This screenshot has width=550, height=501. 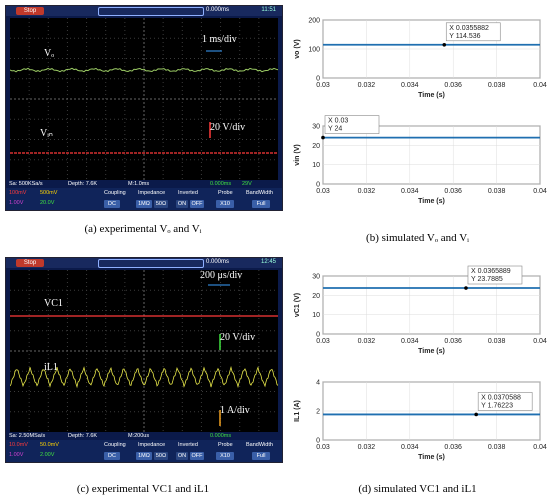 I want to click on y-tick-label: 200, so click(x=314, y=21).